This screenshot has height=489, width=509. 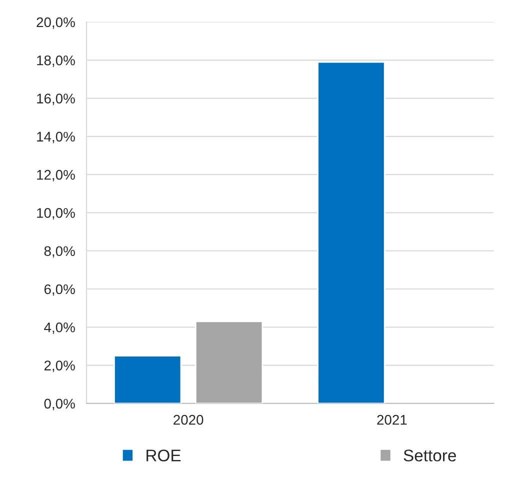 I want to click on y-tick-label: 2,0%, so click(x=59, y=366).